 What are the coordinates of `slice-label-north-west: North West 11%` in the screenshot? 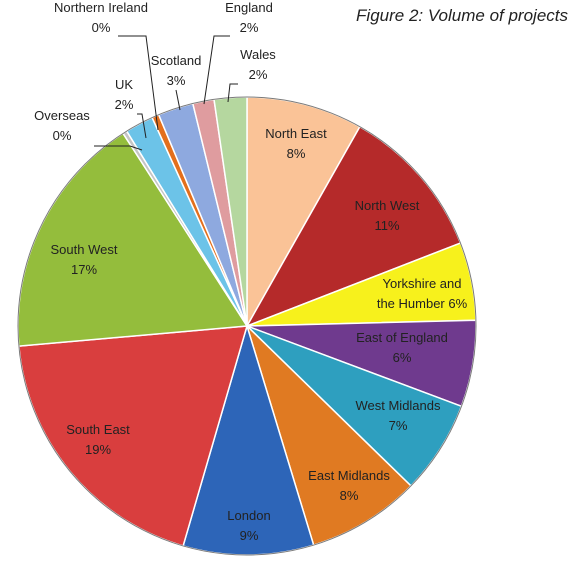 It's located at (387, 215).